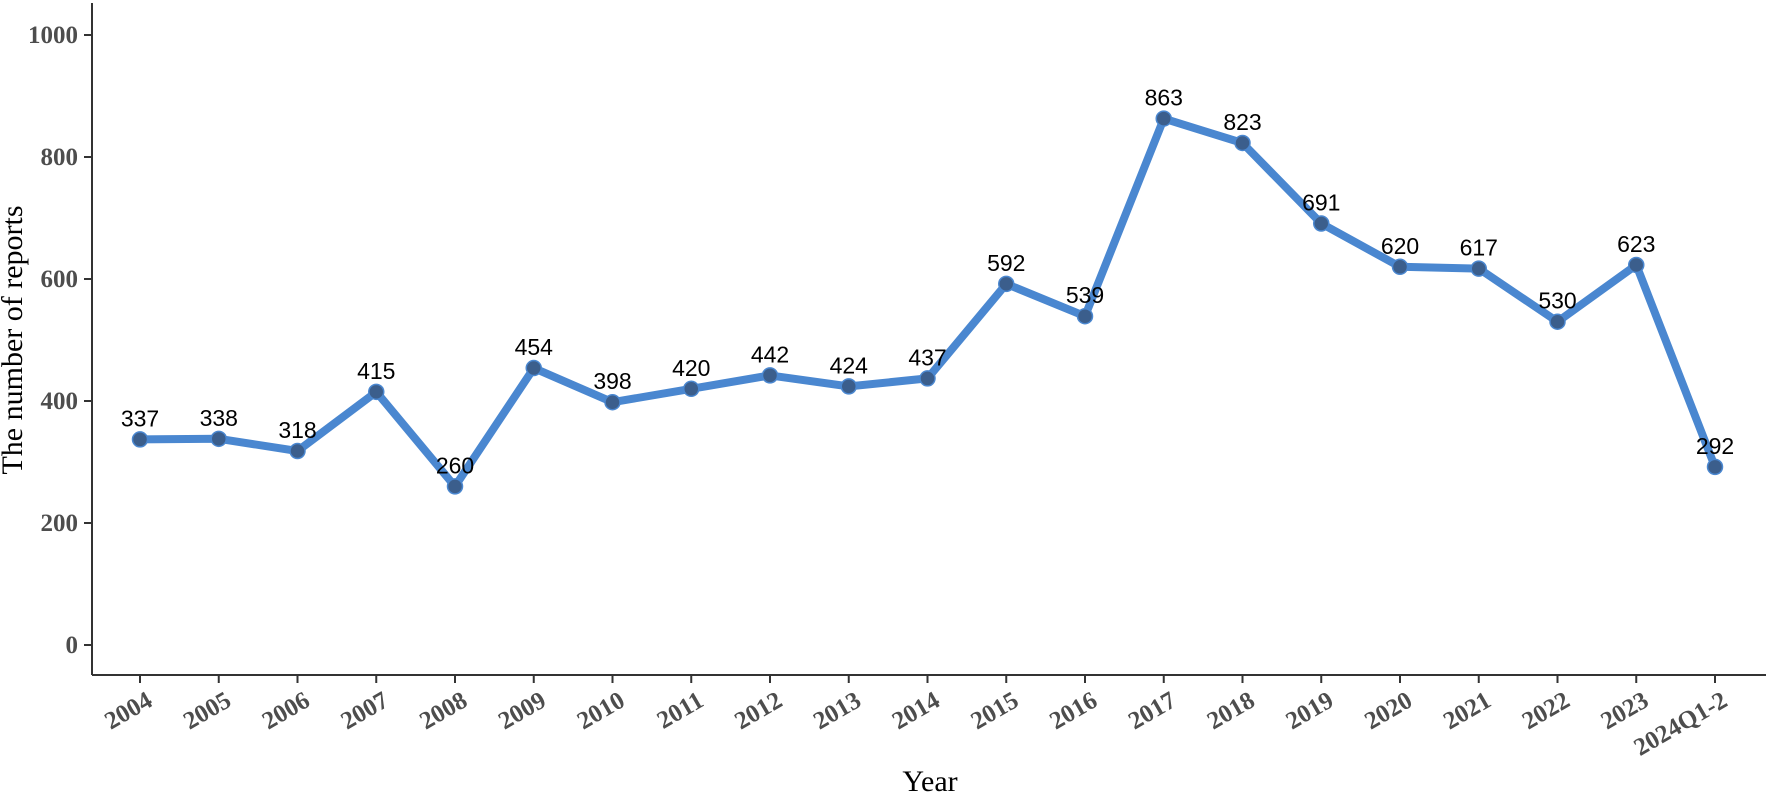 The height and width of the screenshot is (796, 1772). What do you see at coordinates (60, 401) in the screenshot?
I see `y-tick-label: 400` at bounding box center [60, 401].